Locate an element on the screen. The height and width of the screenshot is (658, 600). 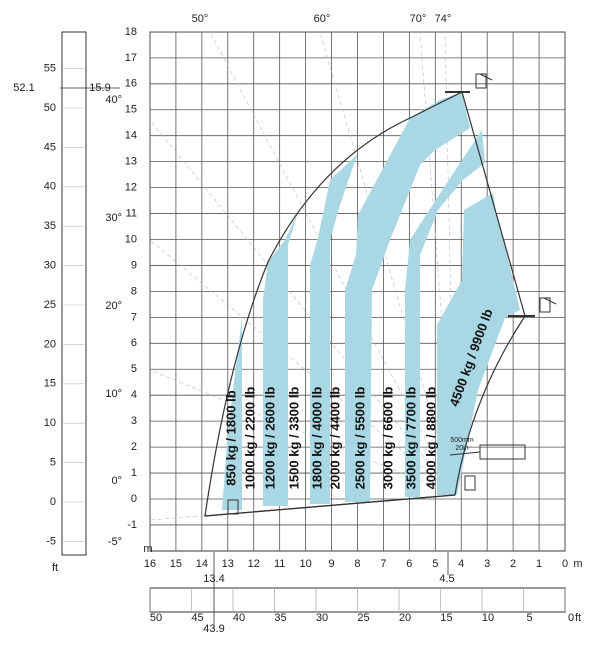
x-tick-label: 7 is located at coordinates (383, 564).